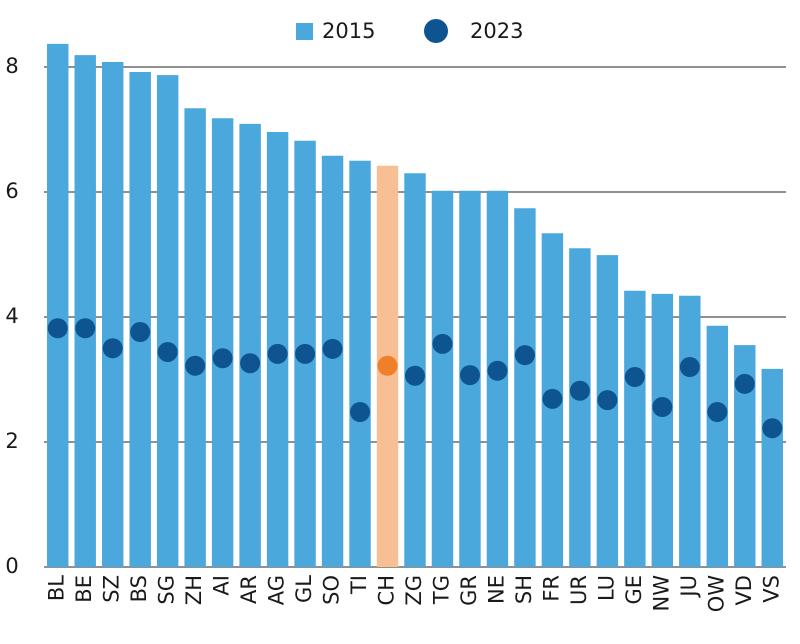 The image size is (800, 644). Describe the element at coordinates (496, 589) in the screenshot. I see `x-tick-label: NE` at that location.